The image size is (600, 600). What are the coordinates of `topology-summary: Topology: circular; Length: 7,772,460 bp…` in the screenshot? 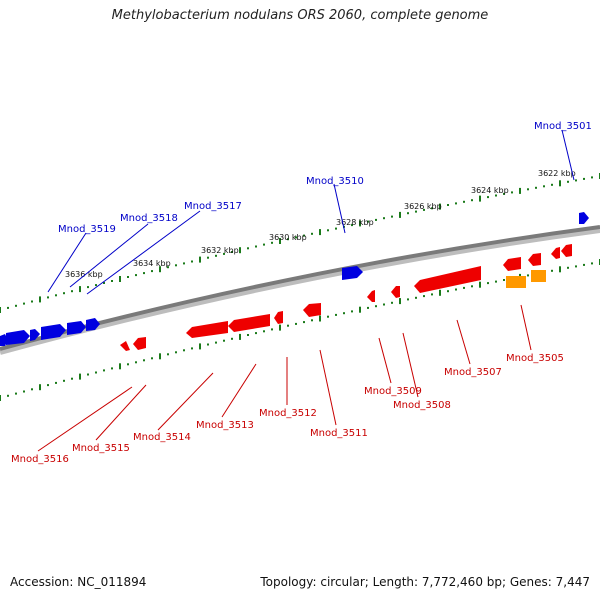 It's located at (425, 582).